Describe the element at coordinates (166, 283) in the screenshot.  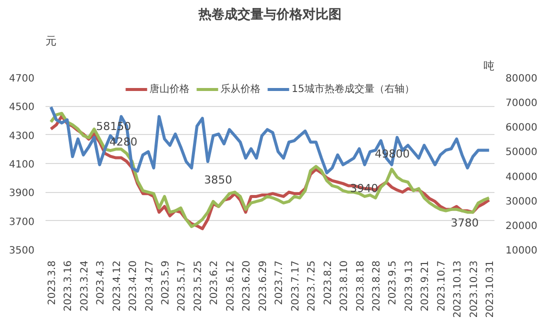
I see `x-tick-label: 2023.5.9` at that location.